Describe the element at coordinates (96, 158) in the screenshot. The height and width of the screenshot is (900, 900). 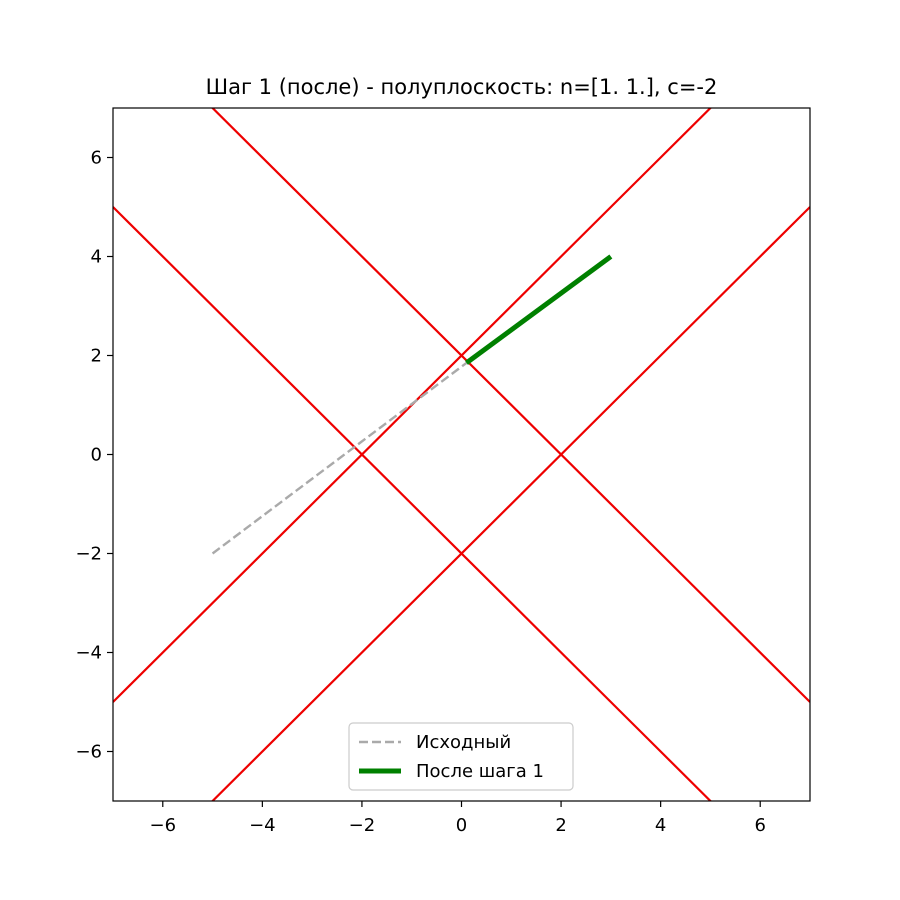
I see `y-tick-label: 6` at that location.